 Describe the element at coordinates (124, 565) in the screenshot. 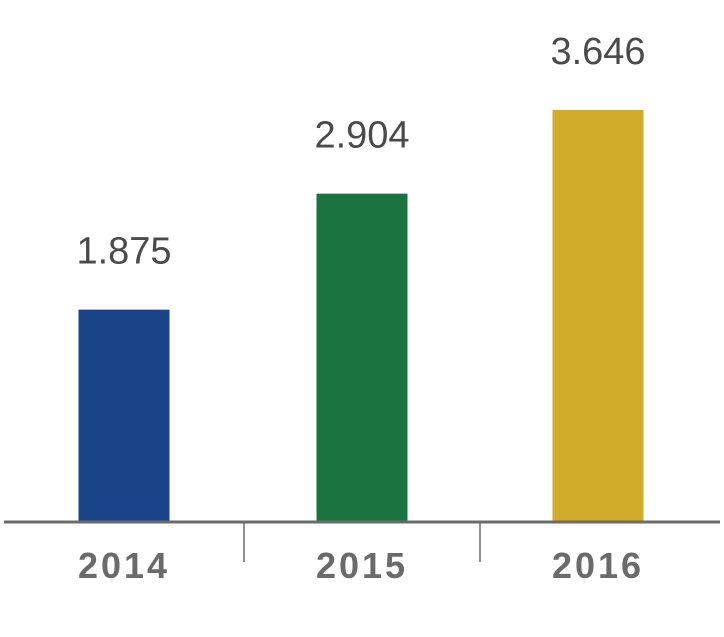

I see `x-tick-label-2014: 2014` at that location.